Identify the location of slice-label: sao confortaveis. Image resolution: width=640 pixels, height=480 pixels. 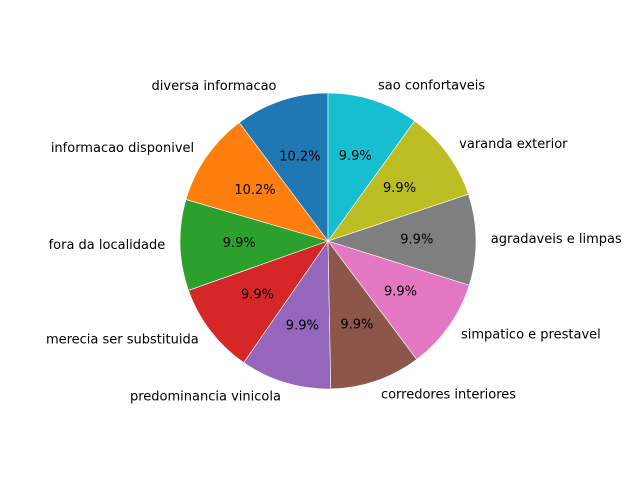
(431, 86).